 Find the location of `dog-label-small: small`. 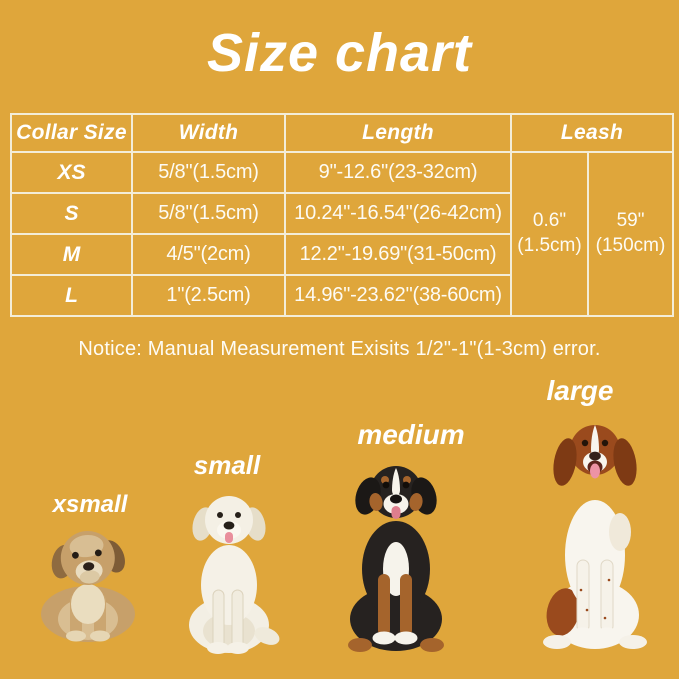

dog-label-small: small is located at coordinates (227, 465).